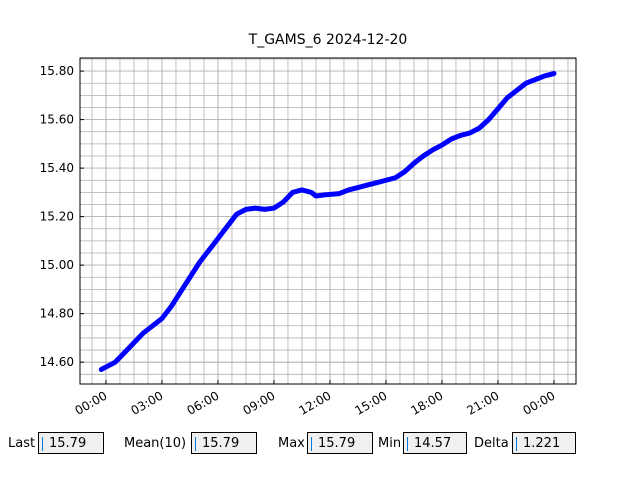 This screenshot has height=480, width=640. What do you see at coordinates (22, 443) in the screenshot?
I see `field-label: Last` at bounding box center [22, 443].